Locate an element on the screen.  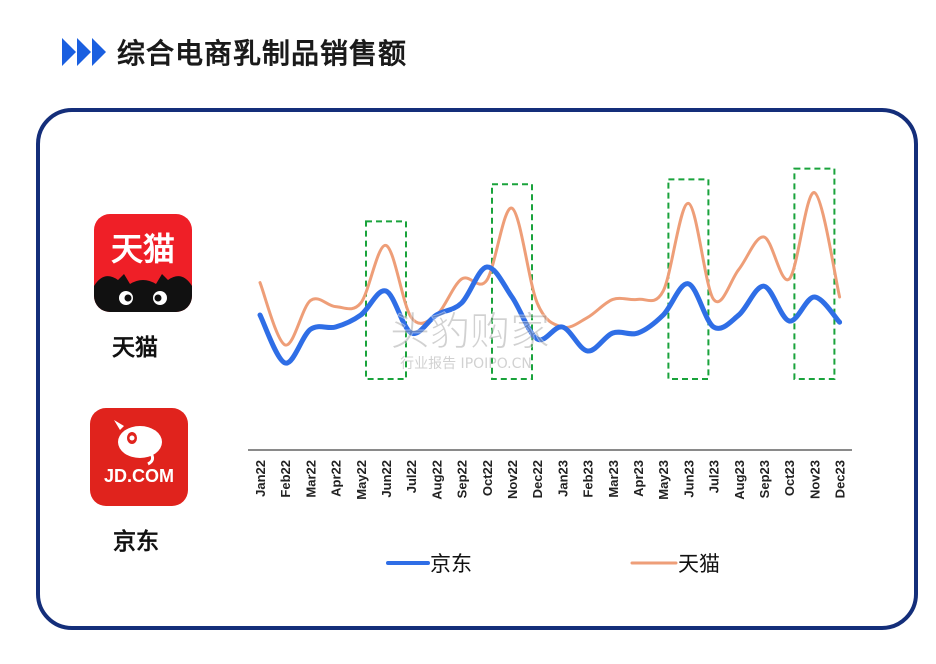
tmall-logo: 天猫 is located at coordinates (143, 263).